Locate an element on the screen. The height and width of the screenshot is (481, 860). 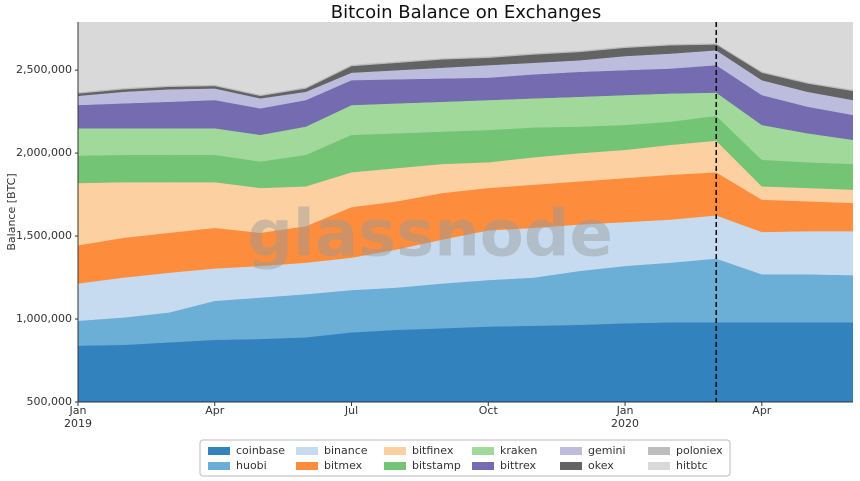
y-tick-label: 2,500,000 is located at coordinates (44, 69).